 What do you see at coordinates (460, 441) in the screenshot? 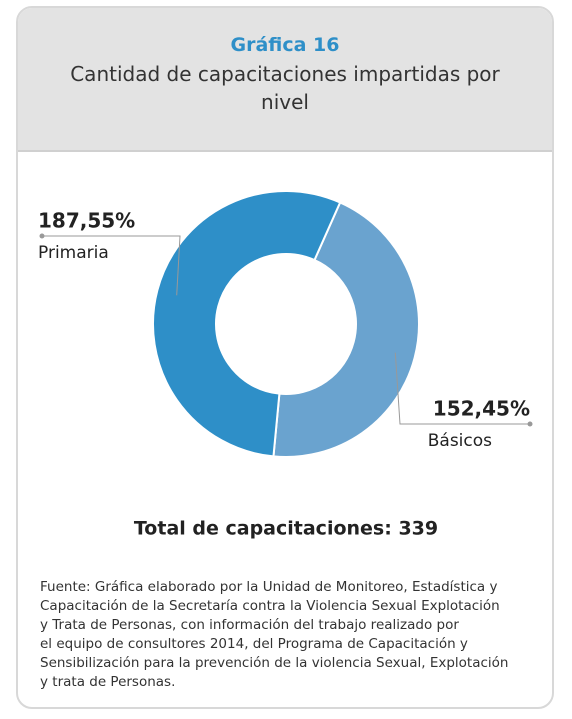
I see `category-label: Básicos` at bounding box center [460, 441].